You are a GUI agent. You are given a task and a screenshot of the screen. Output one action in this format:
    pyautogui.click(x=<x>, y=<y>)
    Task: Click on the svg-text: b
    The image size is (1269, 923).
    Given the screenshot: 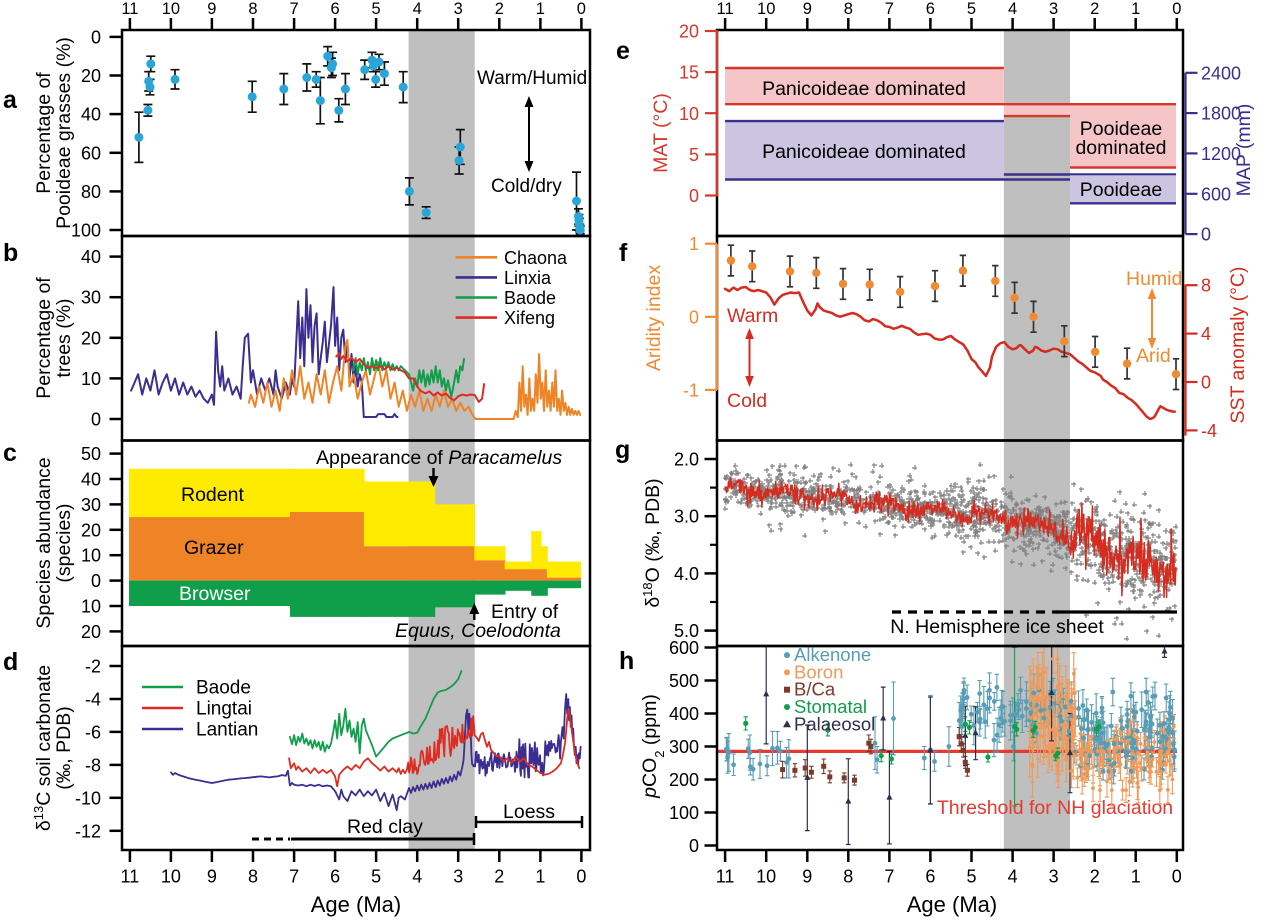 What is the action you would take?
    pyautogui.click(x=10, y=253)
    